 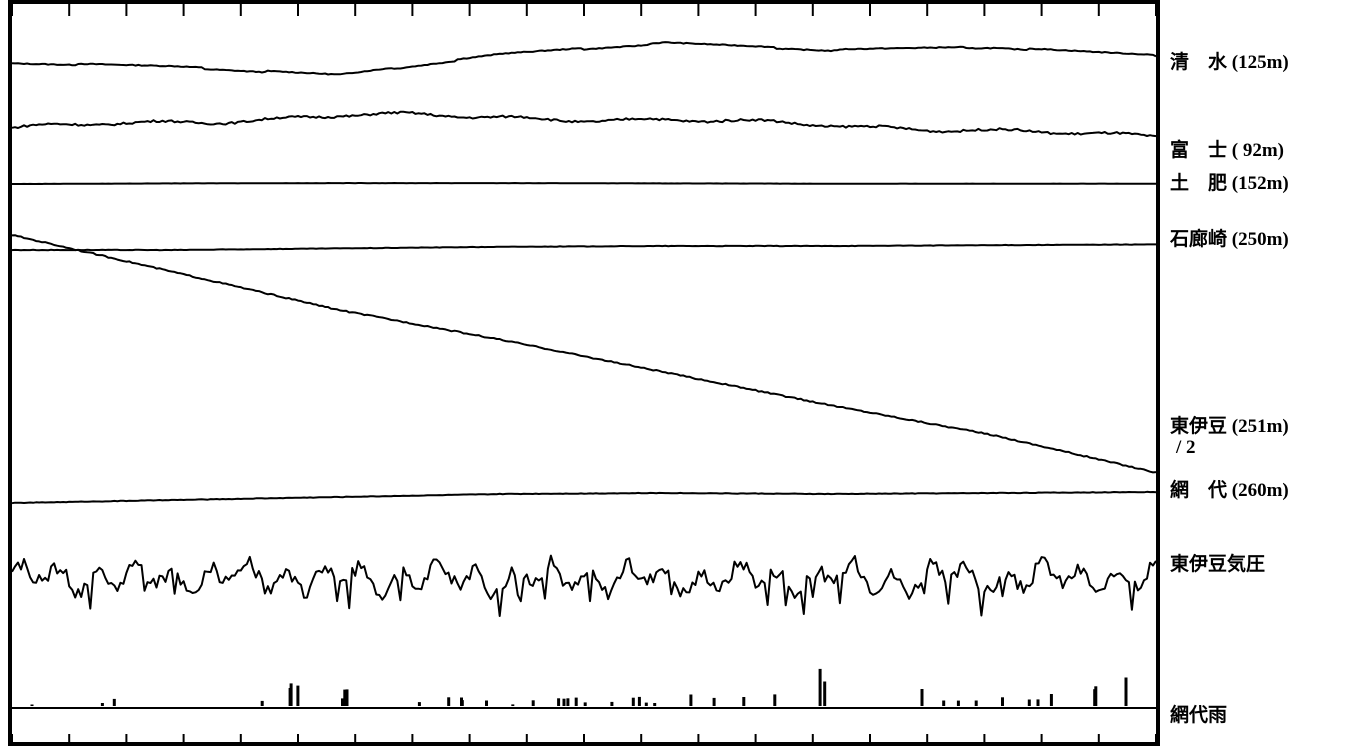 What do you see at coordinates (1229, 62) in the screenshot?
I see `label-shimizu: 清 水 (125m)` at bounding box center [1229, 62].